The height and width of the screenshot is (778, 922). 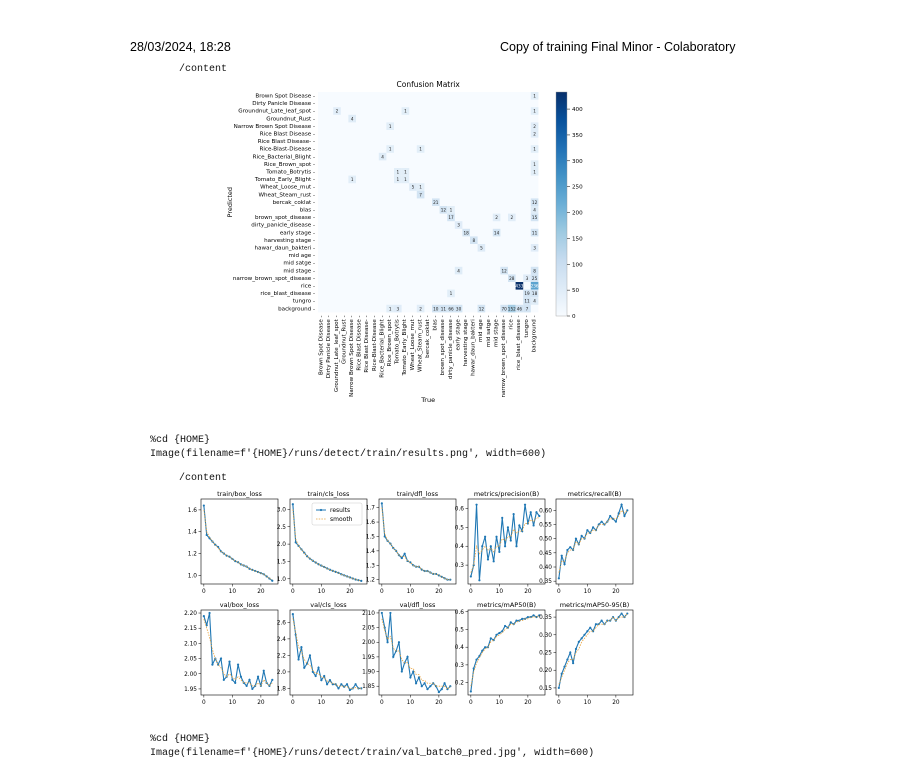 What do you see at coordinates (451, 347) in the screenshot?
I see `cm-xtick-label: dirty_panicle_disease -` at bounding box center [451, 347].